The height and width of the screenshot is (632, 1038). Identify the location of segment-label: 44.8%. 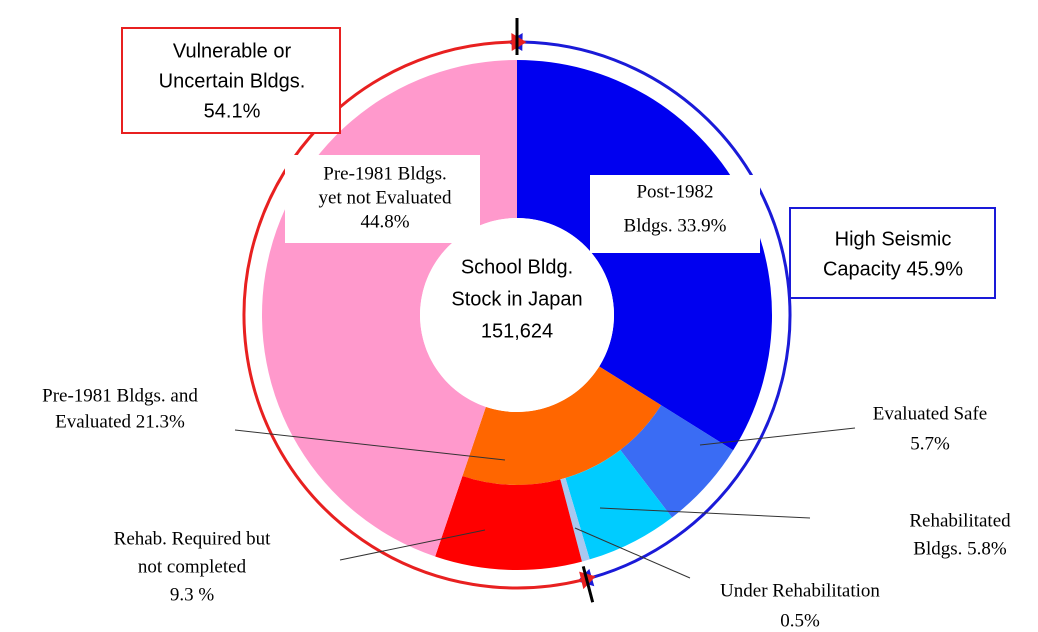
(384, 221).